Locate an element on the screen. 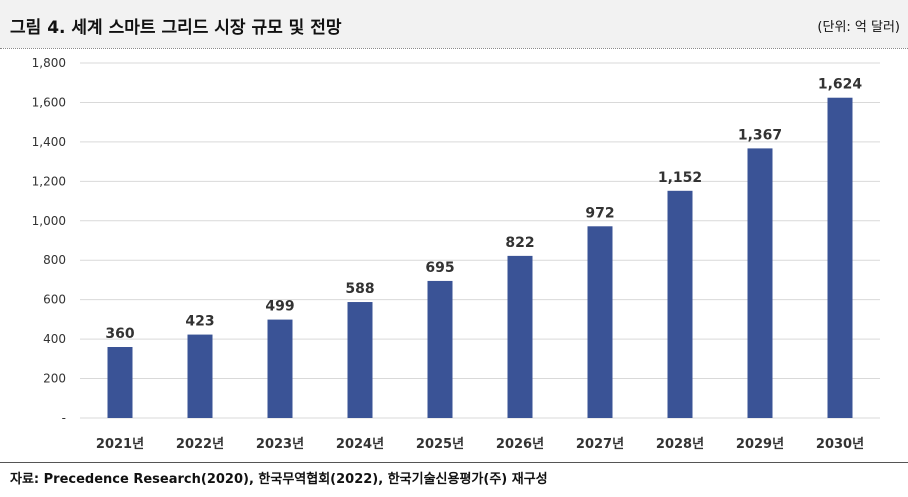  footer-divider is located at coordinates (454, 462).